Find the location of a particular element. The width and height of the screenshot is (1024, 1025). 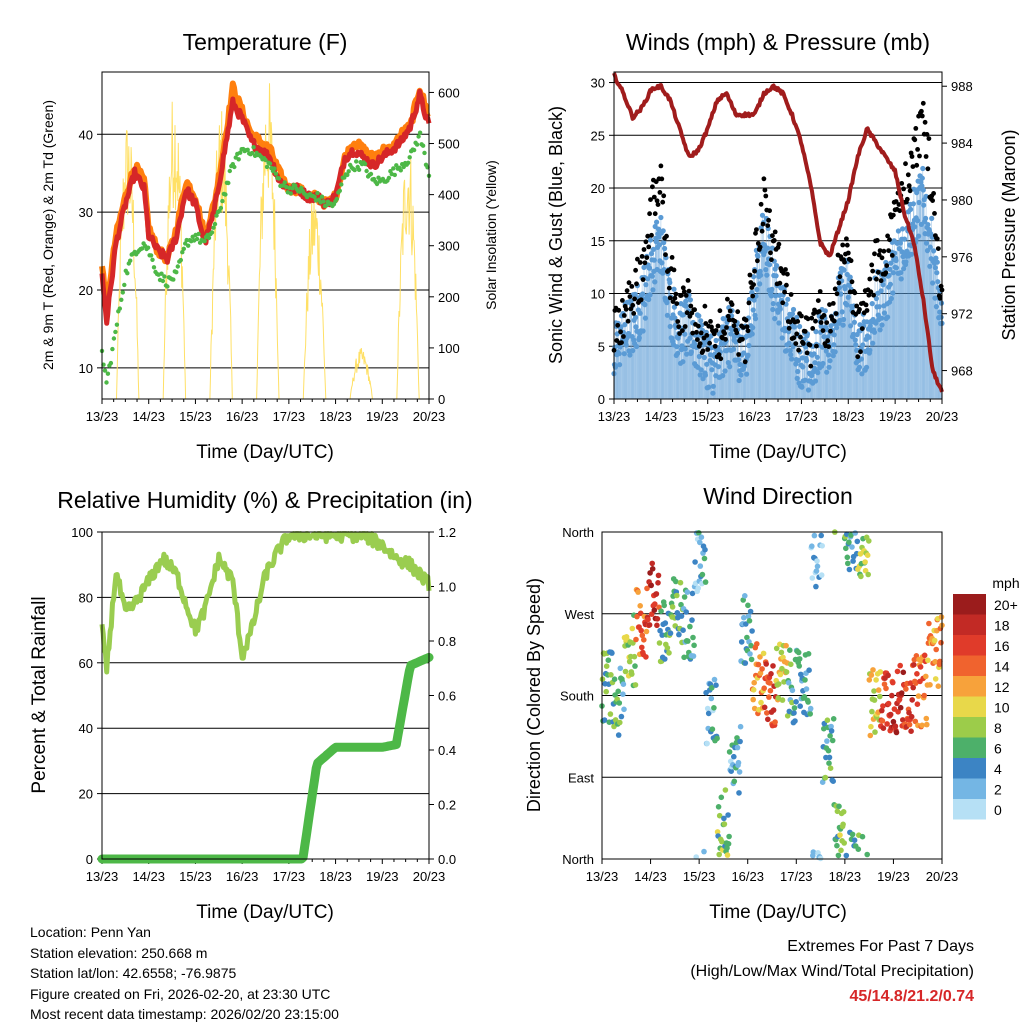

colorbar-label: 10 is located at coordinates (1002, 708).